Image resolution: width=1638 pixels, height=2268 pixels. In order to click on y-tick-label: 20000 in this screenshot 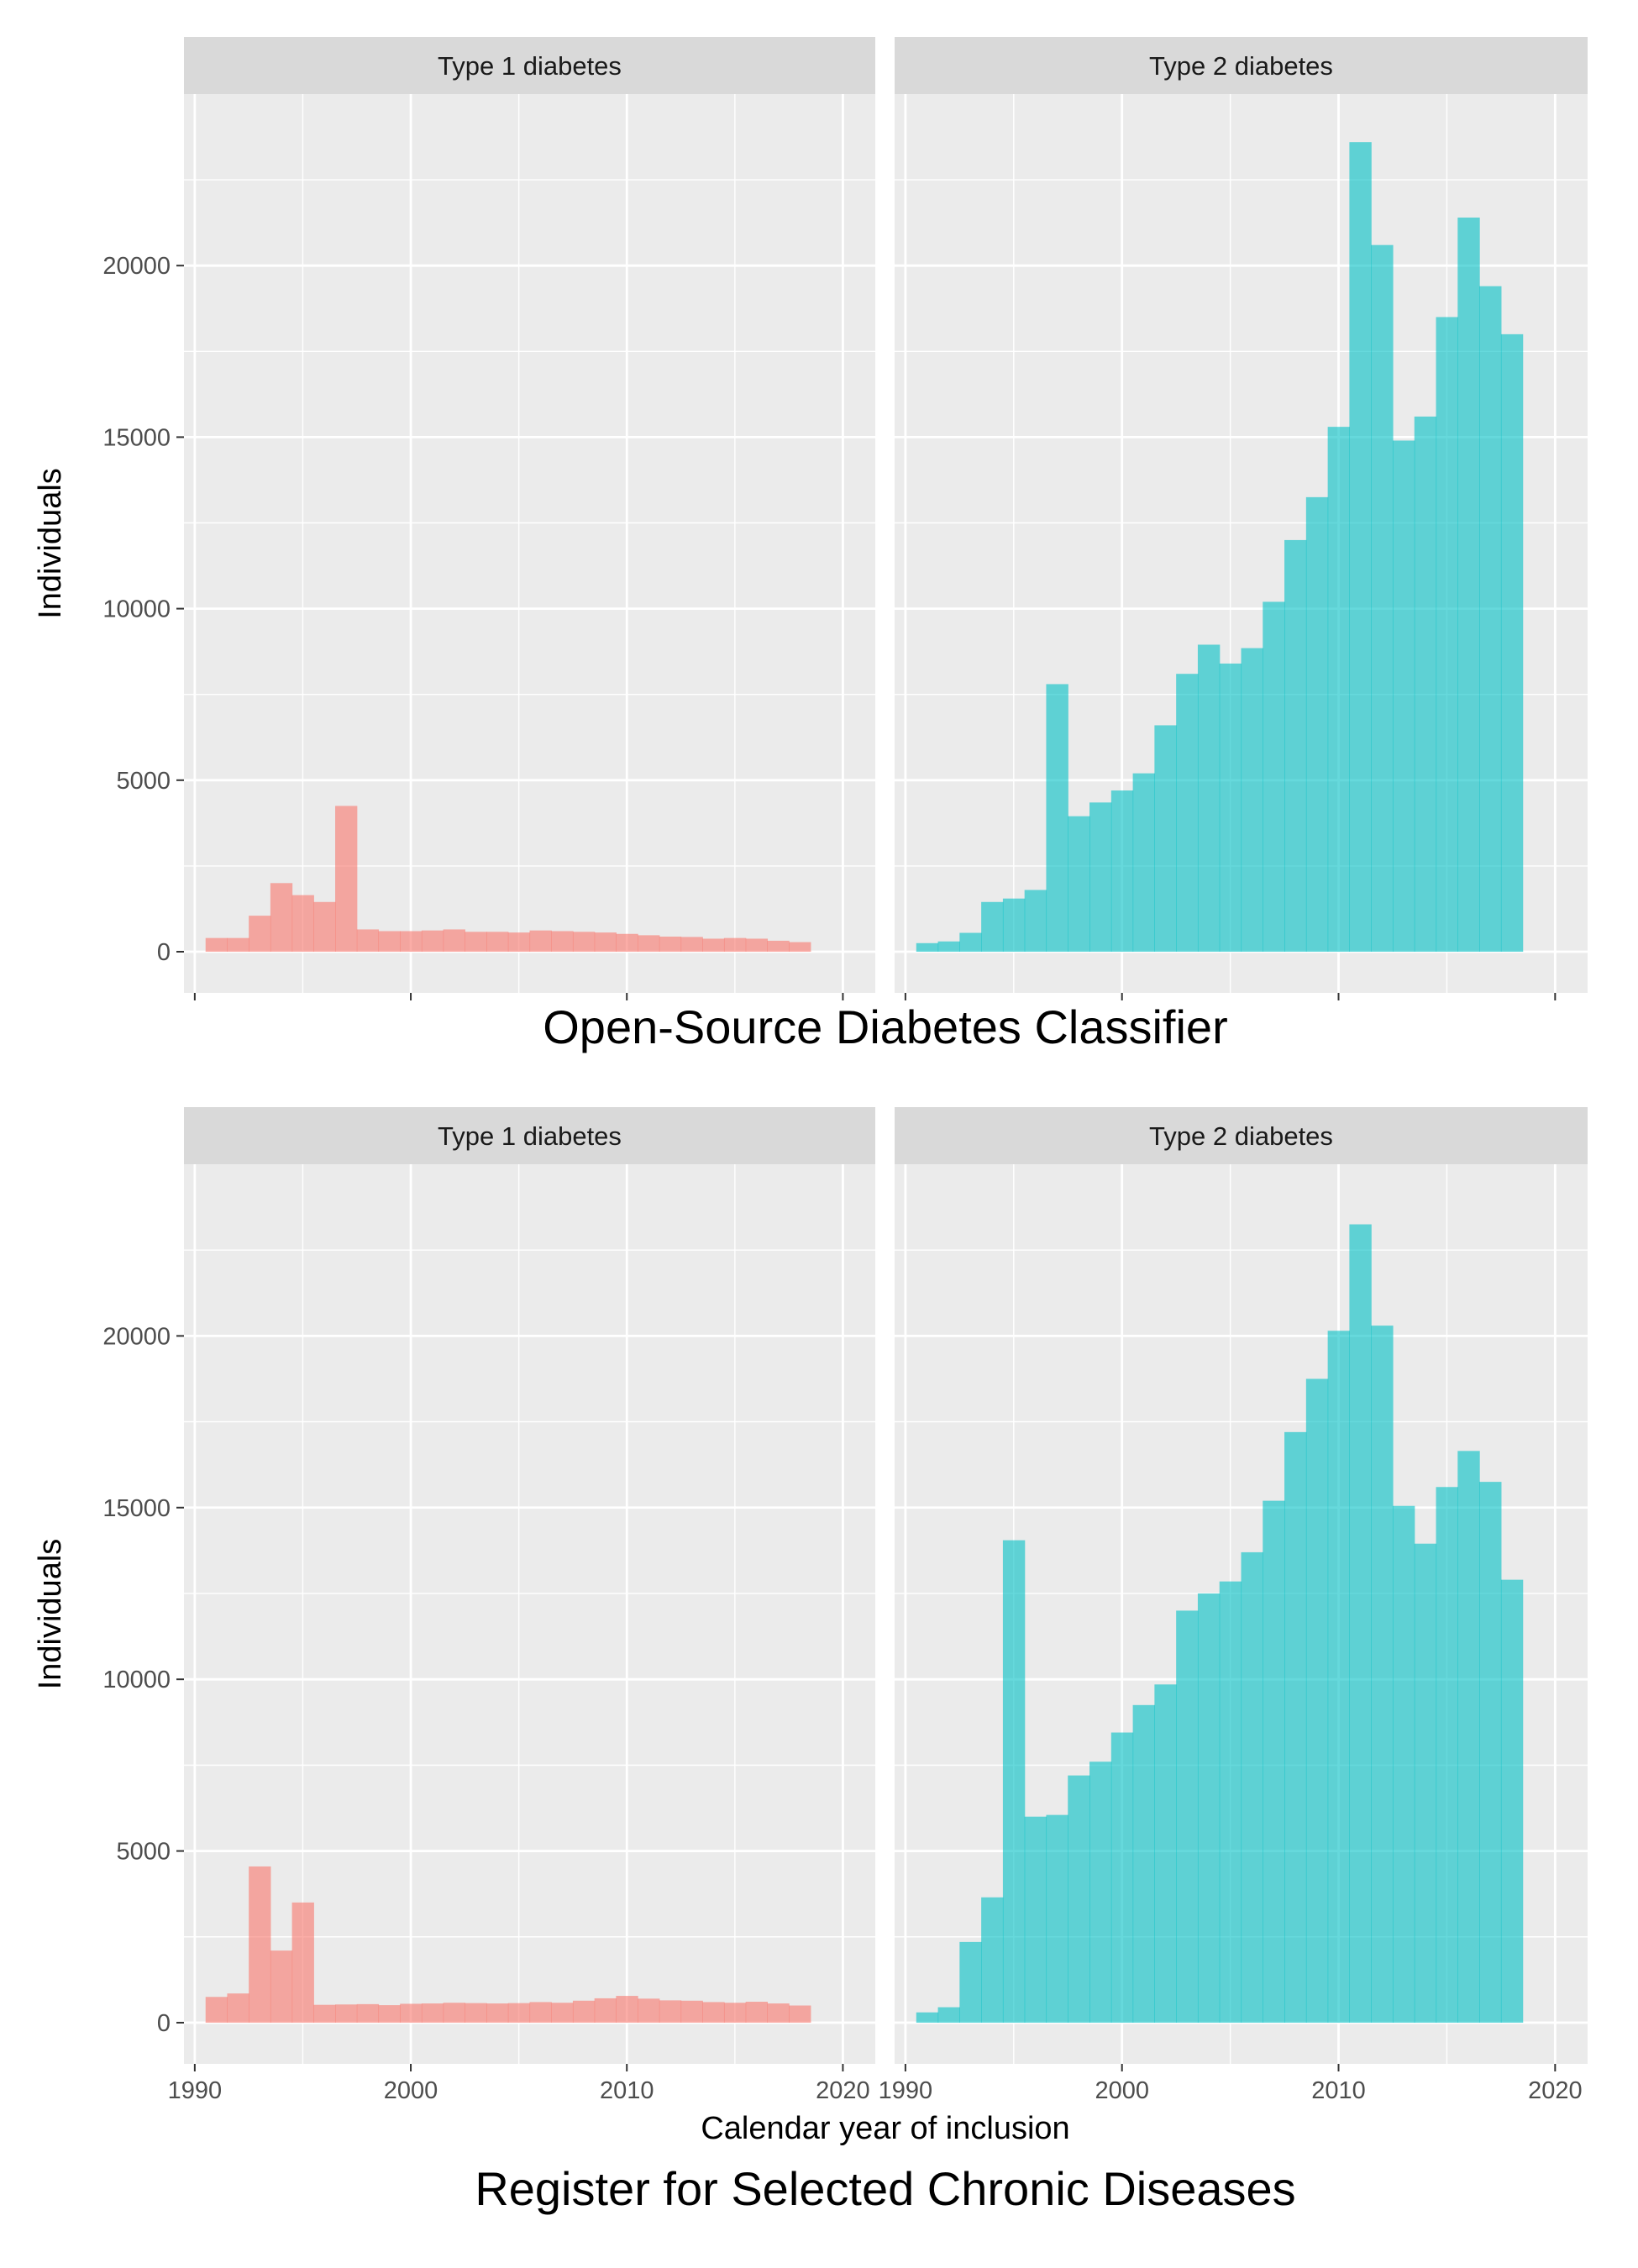, I will do `click(136, 266)`.